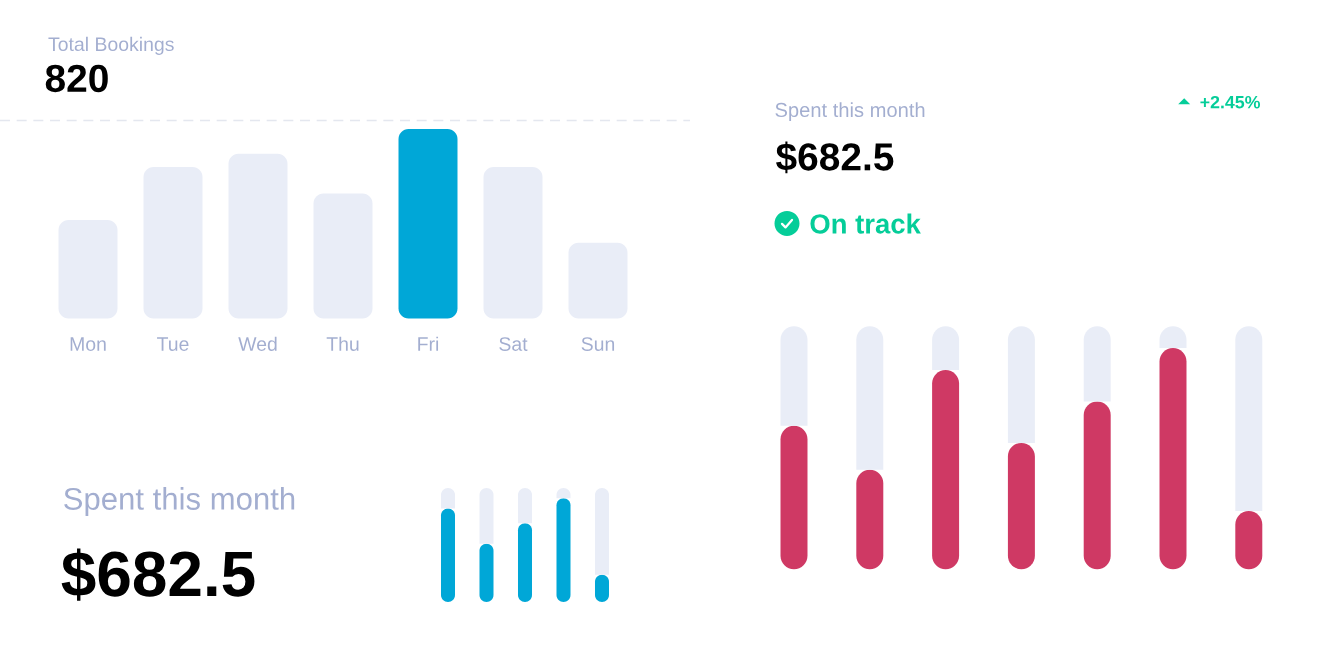 This screenshot has width=1322, height=668. Describe the element at coordinates (179, 502) in the screenshot. I see `text: Spent this month` at that location.